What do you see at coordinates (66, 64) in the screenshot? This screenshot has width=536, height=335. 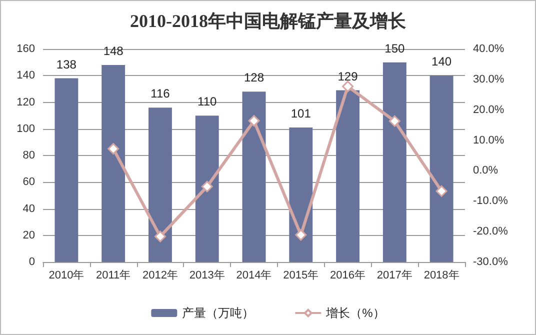 I see `data-label: 138` at bounding box center [66, 64].